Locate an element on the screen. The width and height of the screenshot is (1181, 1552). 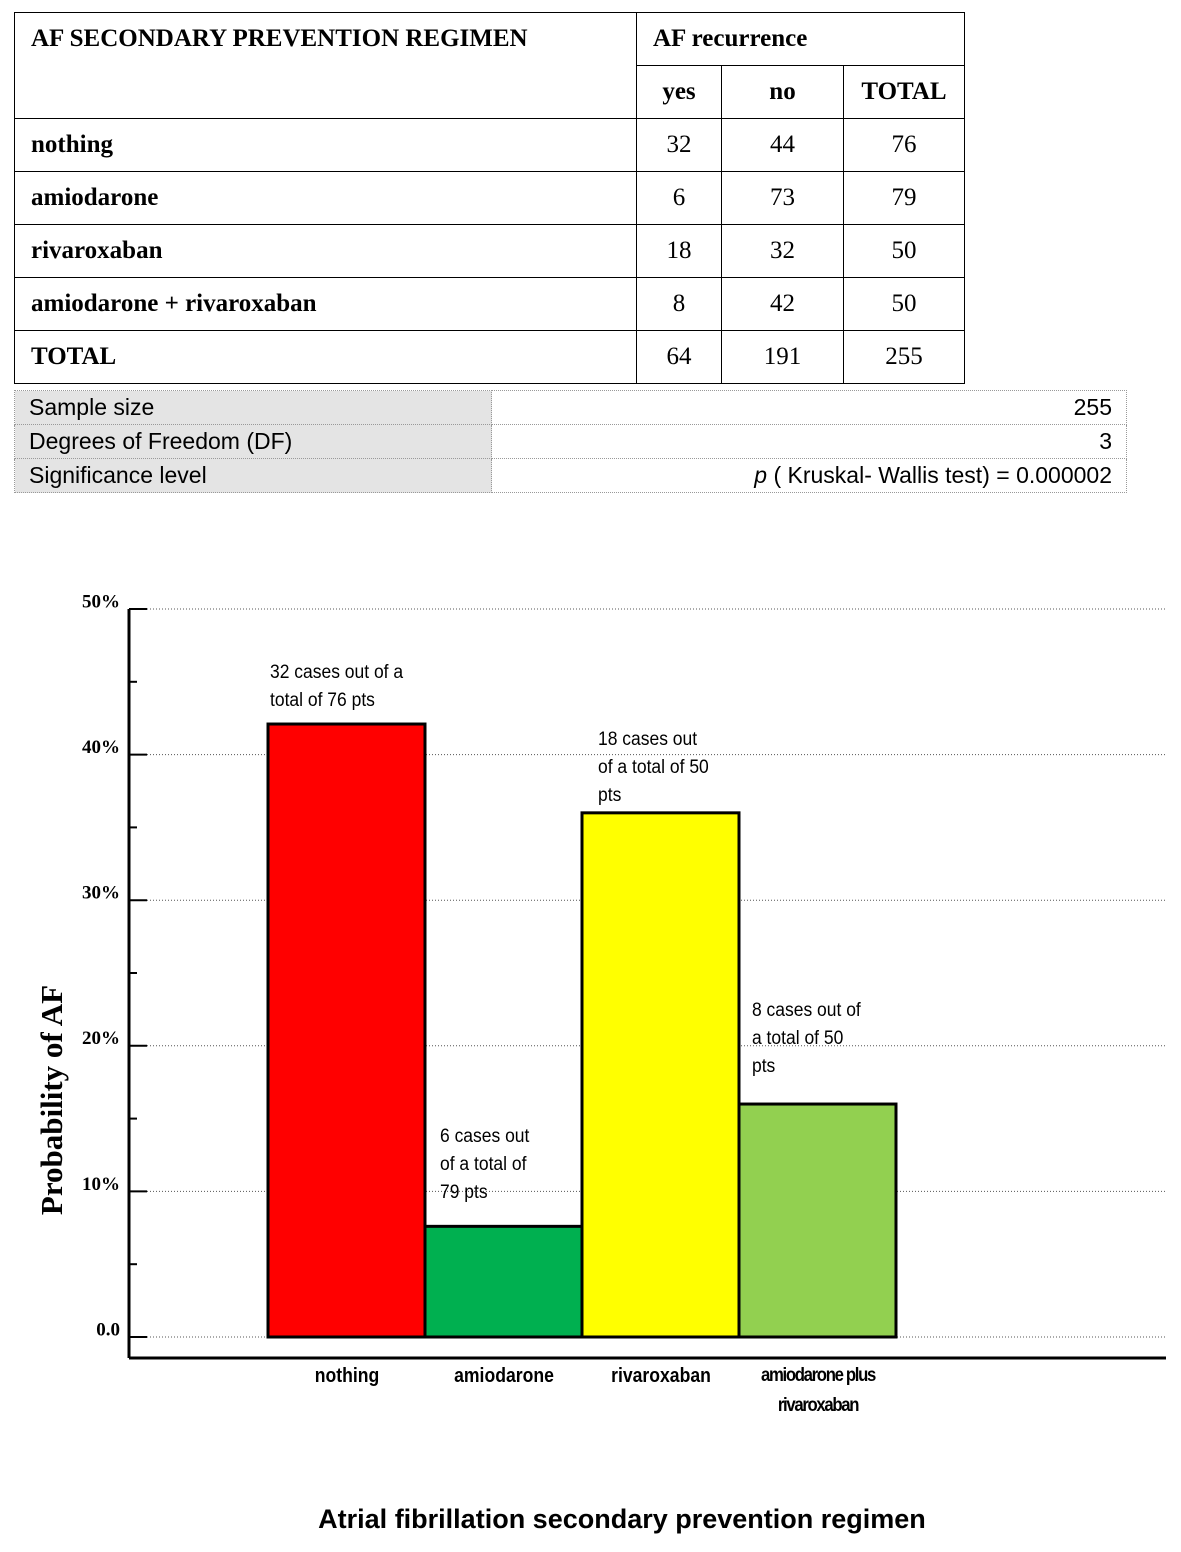
stat-label: Degrees of Freedom (DF) is located at coordinates (253, 441).